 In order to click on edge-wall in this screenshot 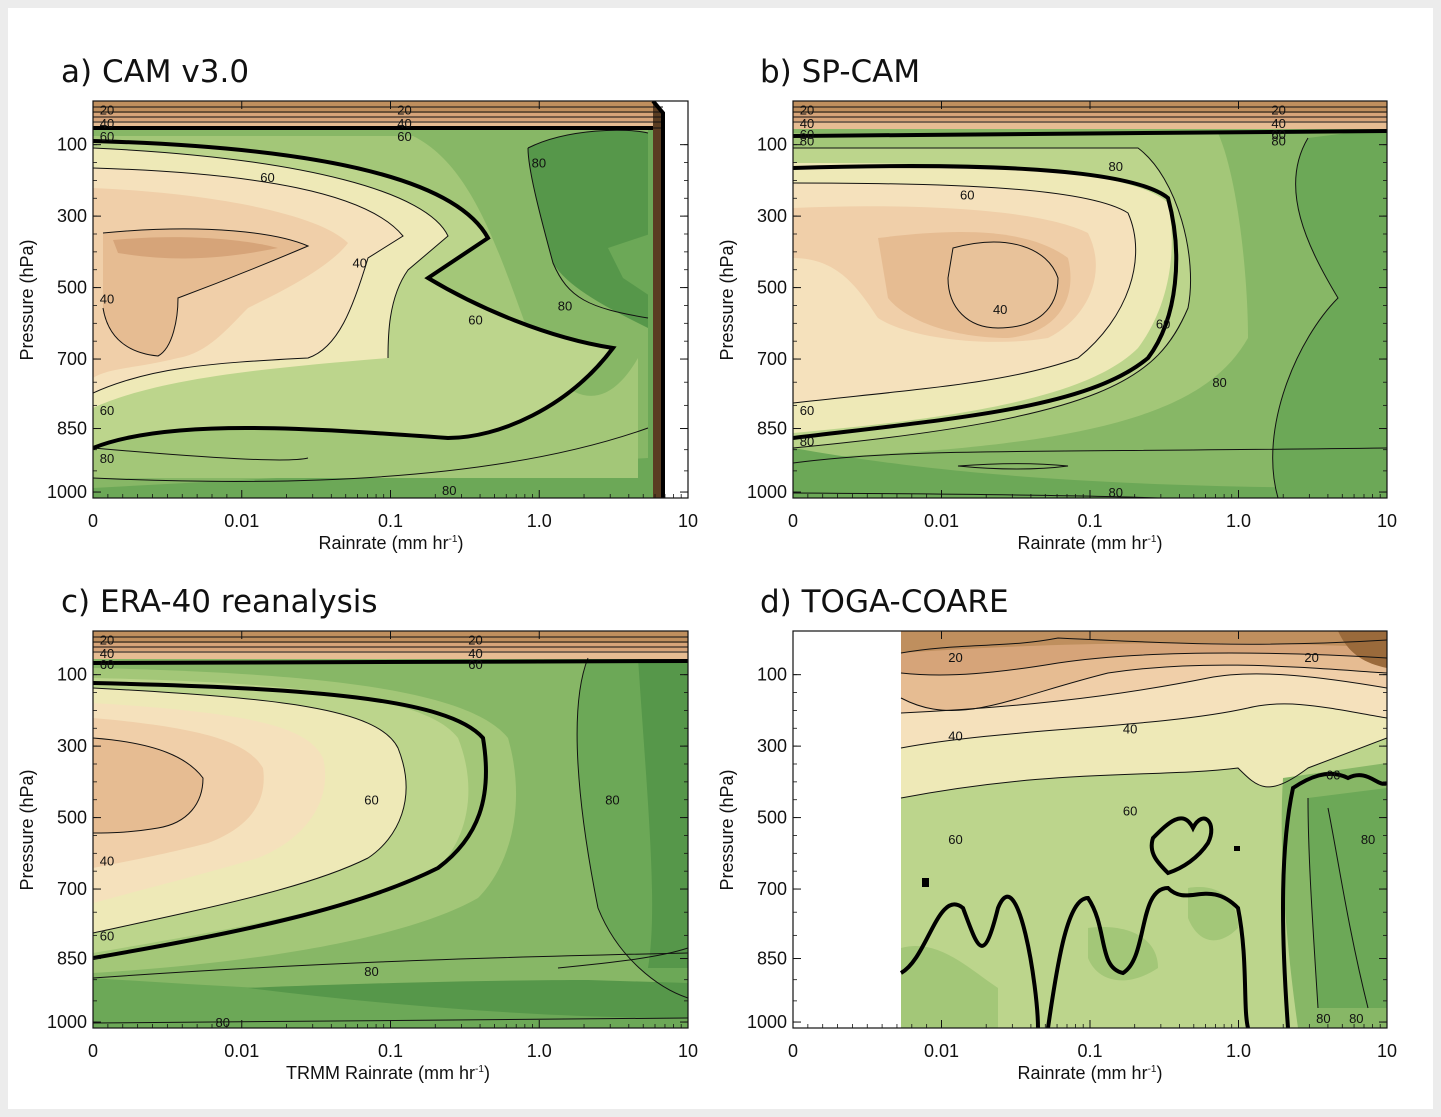, I will do `click(658, 299)`.